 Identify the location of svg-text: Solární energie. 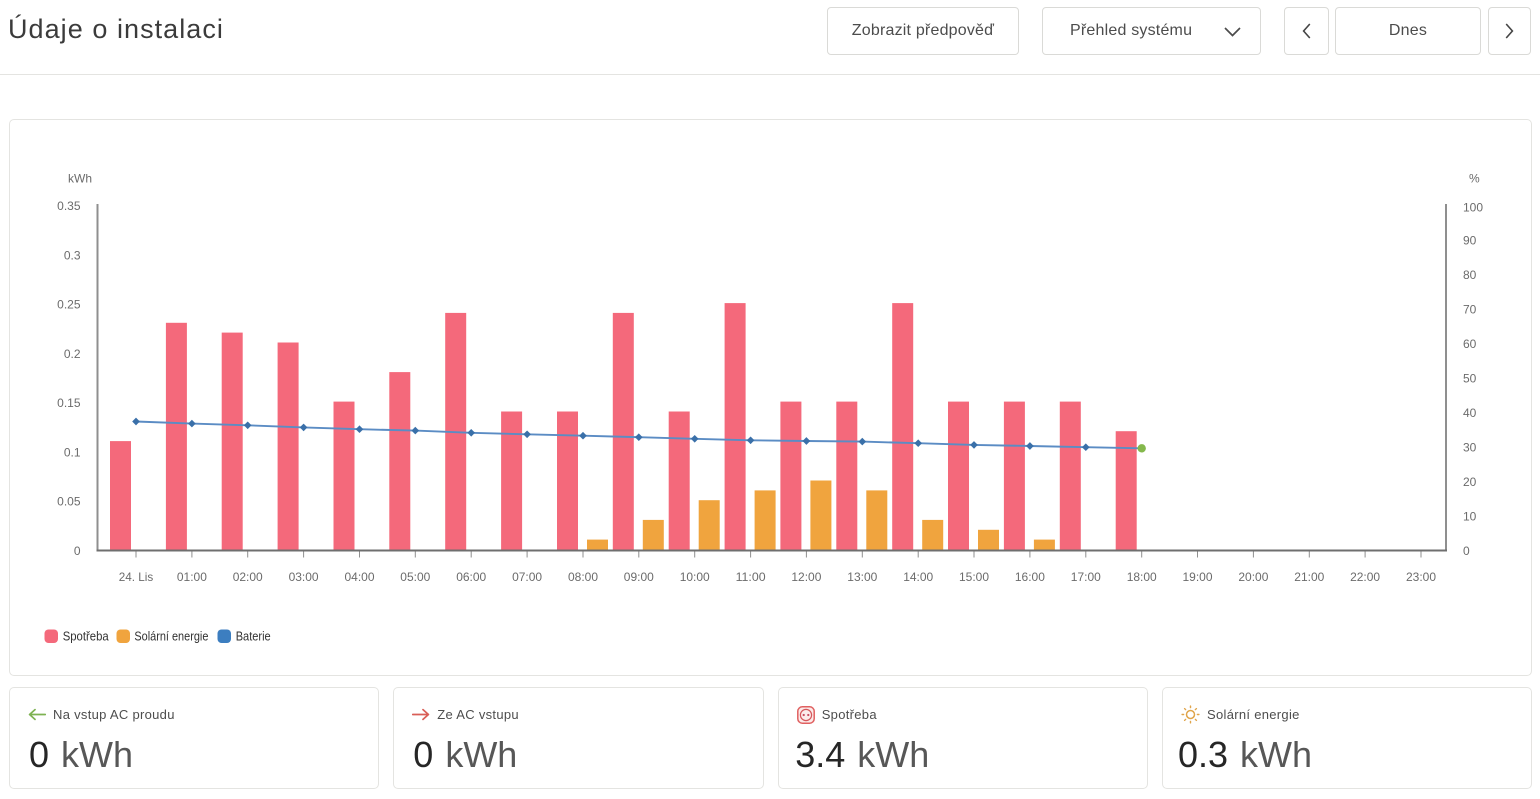
(171, 637).